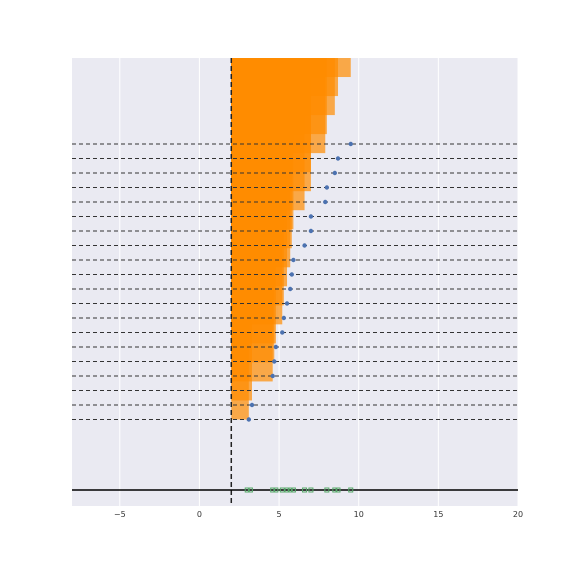 This screenshot has height=580, width=576. I want to click on points-layer, so click(299, 281).